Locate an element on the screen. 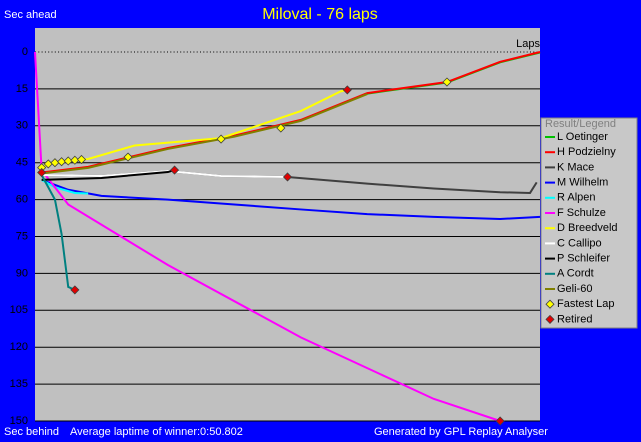  legend-label: D Breedveld is located at coordinates (587, 228).